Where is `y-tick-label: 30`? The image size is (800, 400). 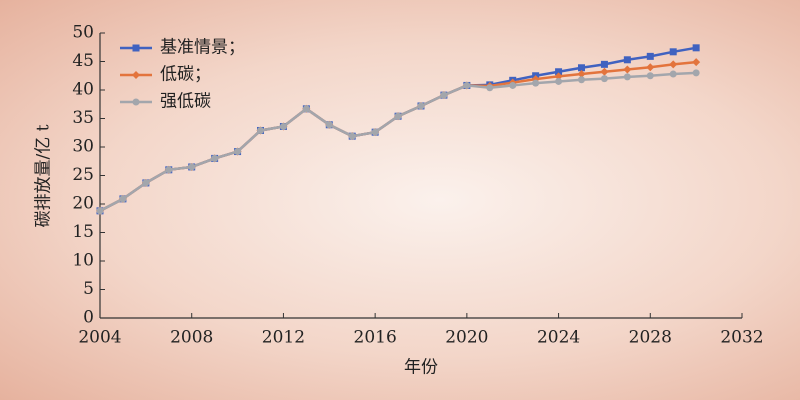
y-tick-label: 30 is located at coordinates (83, 147).